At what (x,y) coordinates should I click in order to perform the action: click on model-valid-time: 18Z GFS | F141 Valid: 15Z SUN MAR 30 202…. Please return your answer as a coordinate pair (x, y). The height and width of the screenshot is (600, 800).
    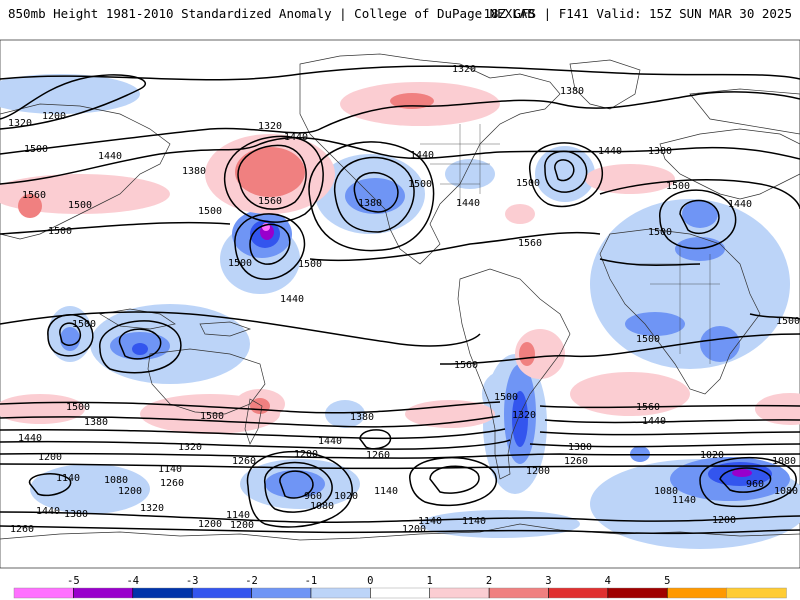
    Looking at the image, I should click on (637, 13).